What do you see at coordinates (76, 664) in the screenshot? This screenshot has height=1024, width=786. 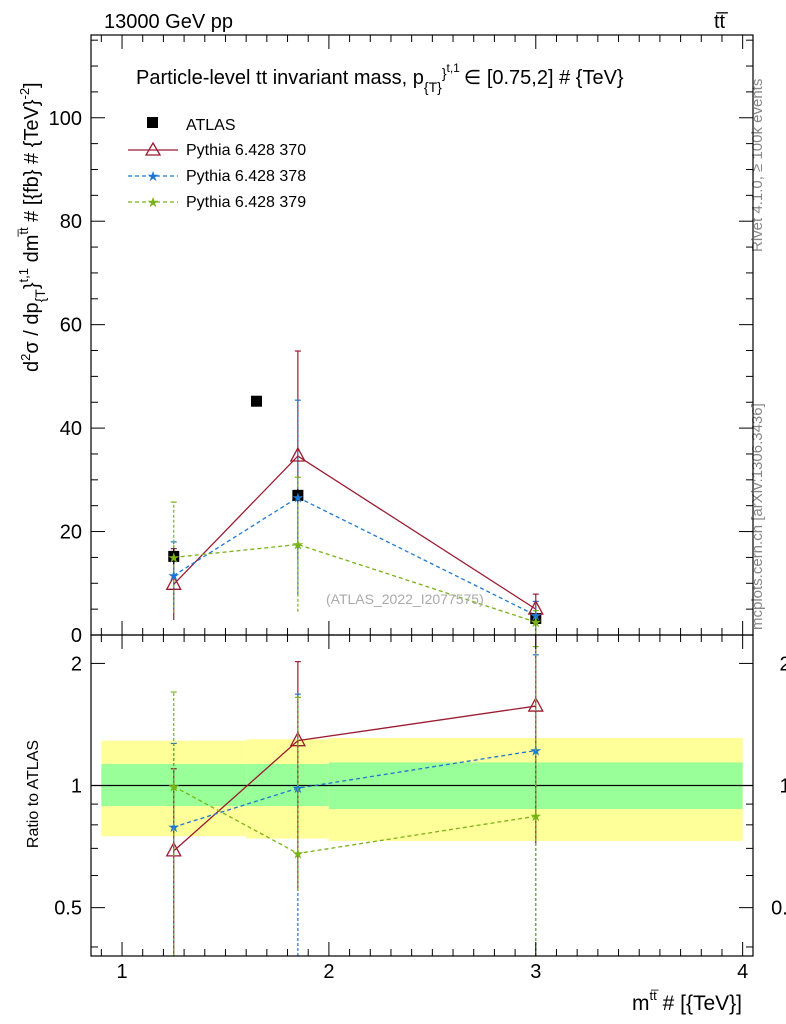 I see `ratio-y-tick-label: 2` at bounding box center [76, 664].